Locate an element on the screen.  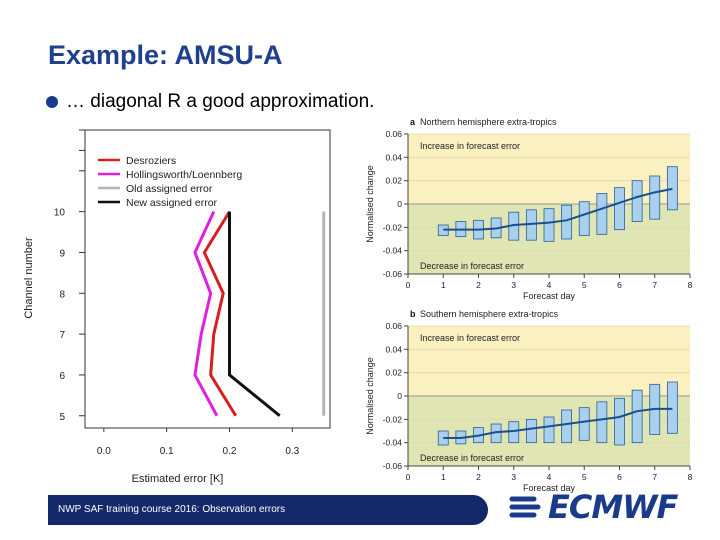
bullet-point: … diagonal R a good approximation. is located at coordinates (210, 102).